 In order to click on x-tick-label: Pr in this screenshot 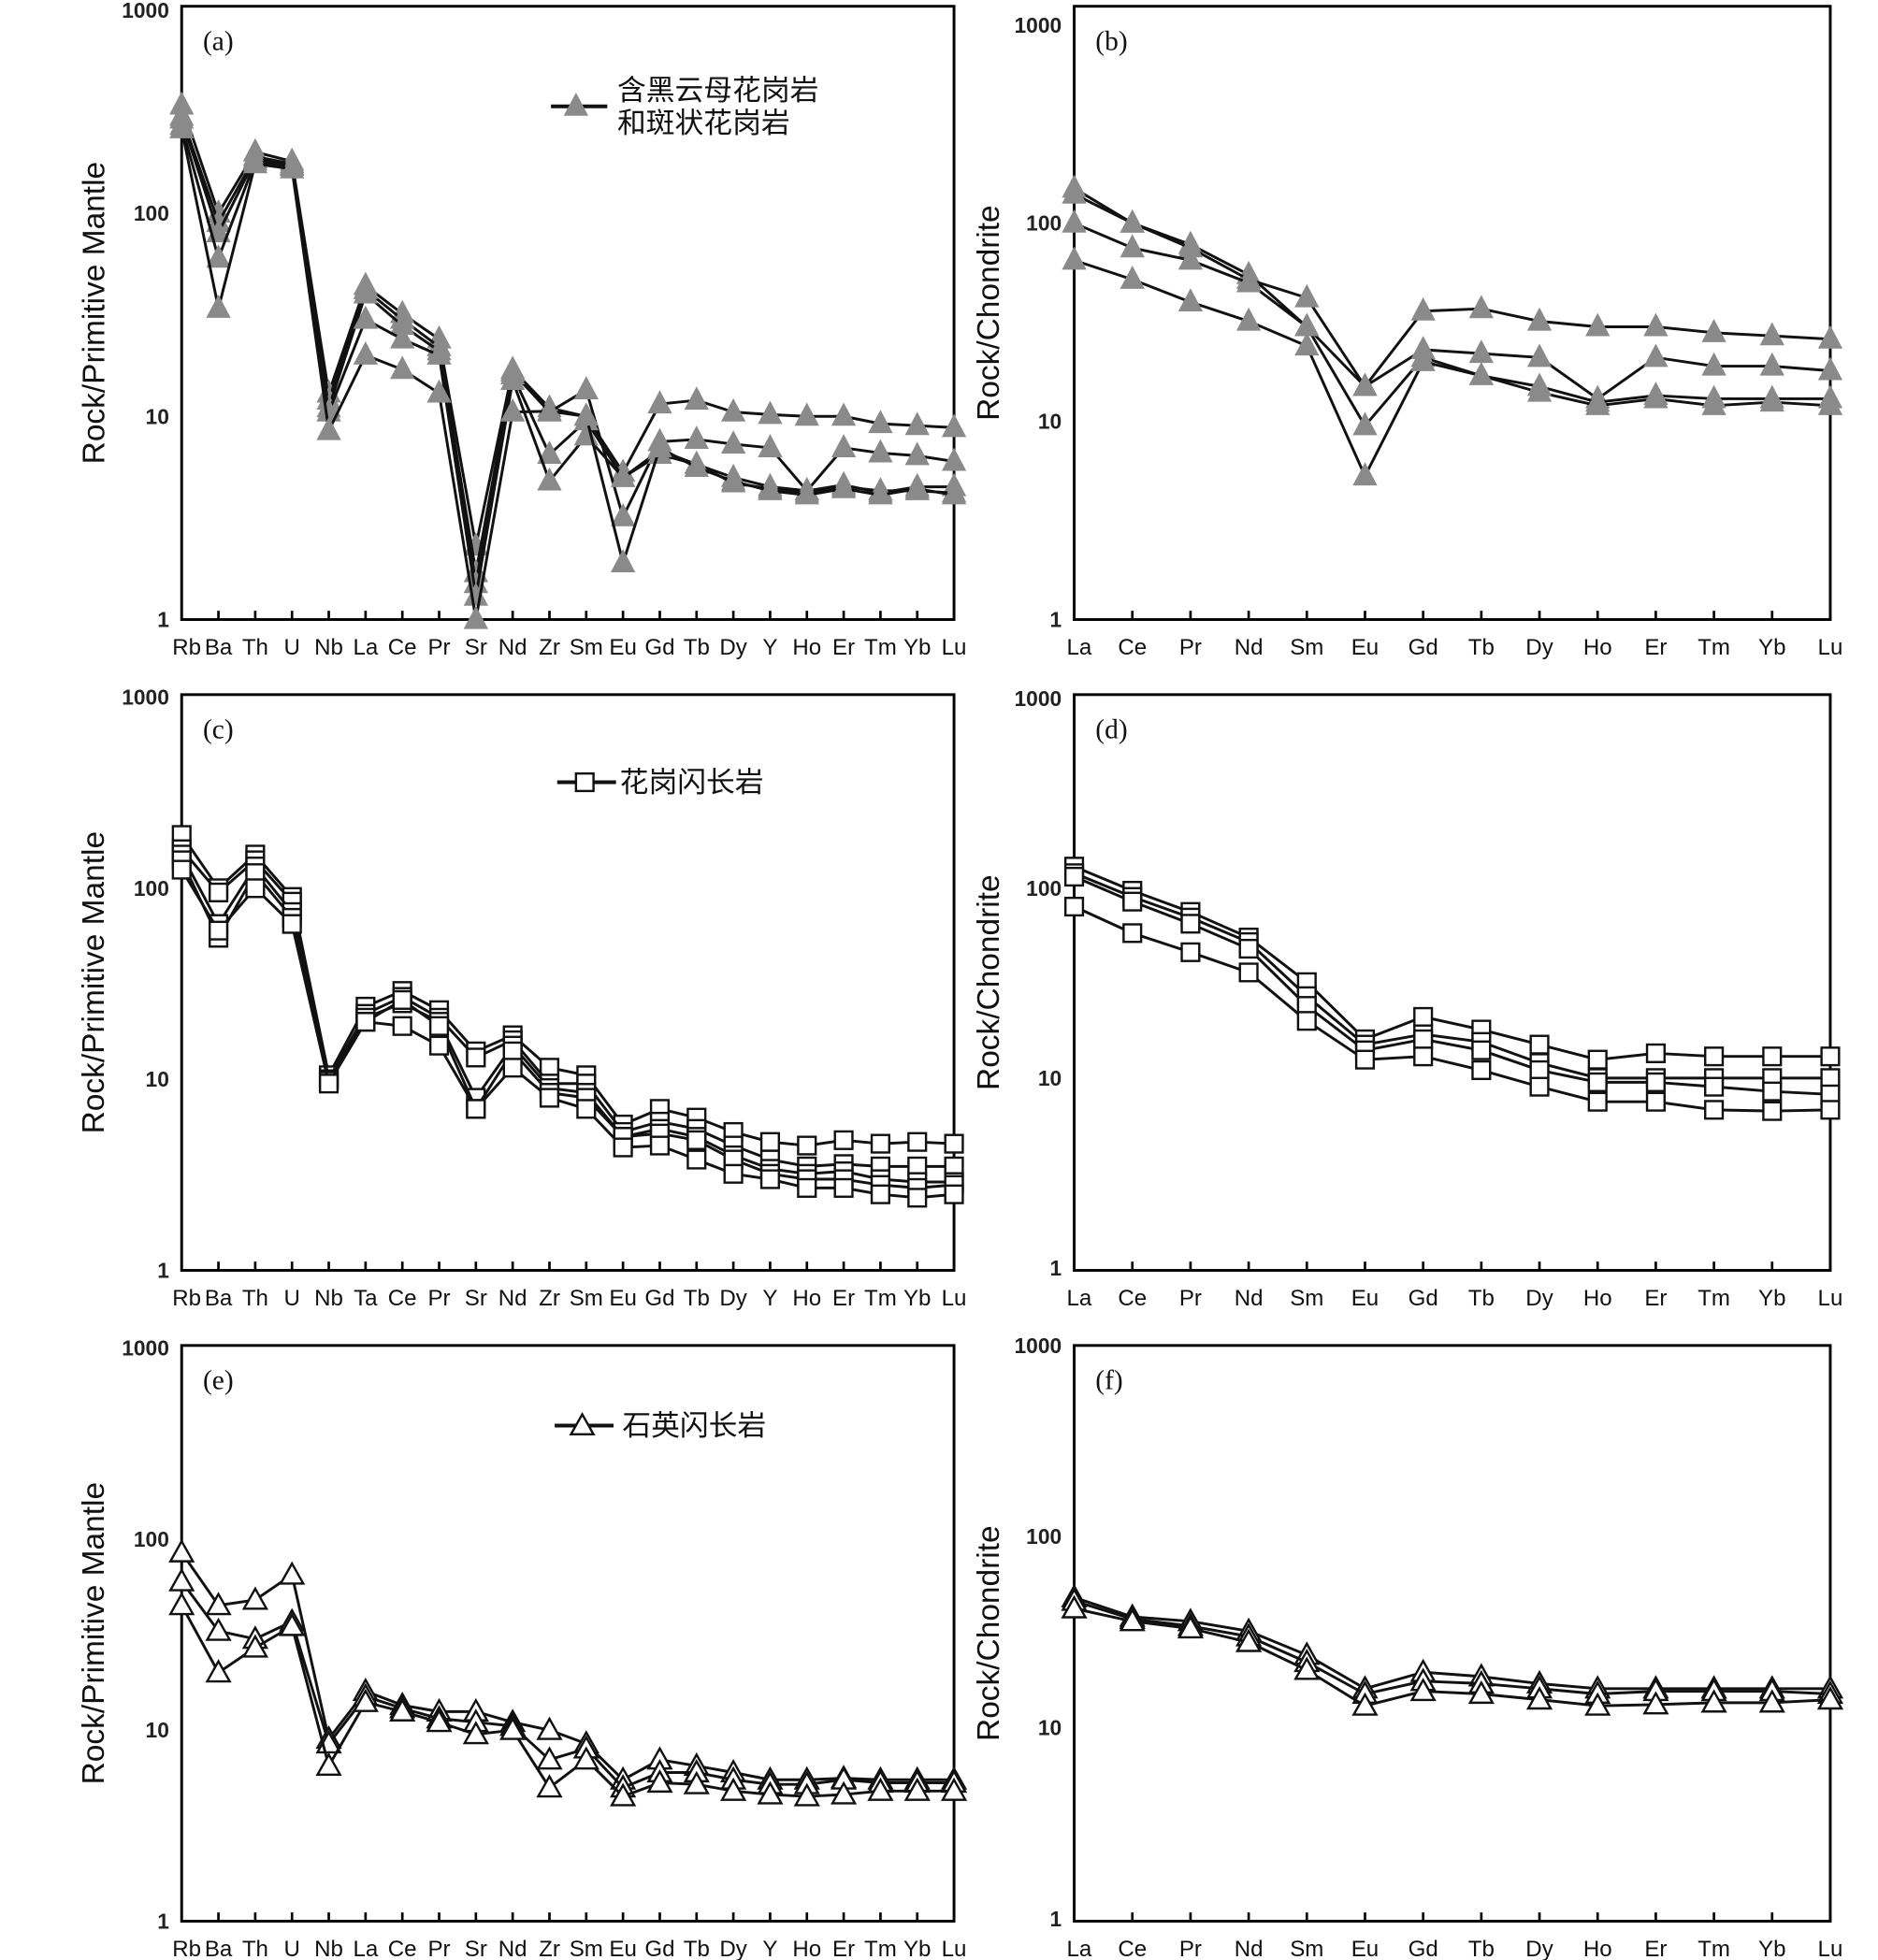, I will do `click(1190, 1298)`.